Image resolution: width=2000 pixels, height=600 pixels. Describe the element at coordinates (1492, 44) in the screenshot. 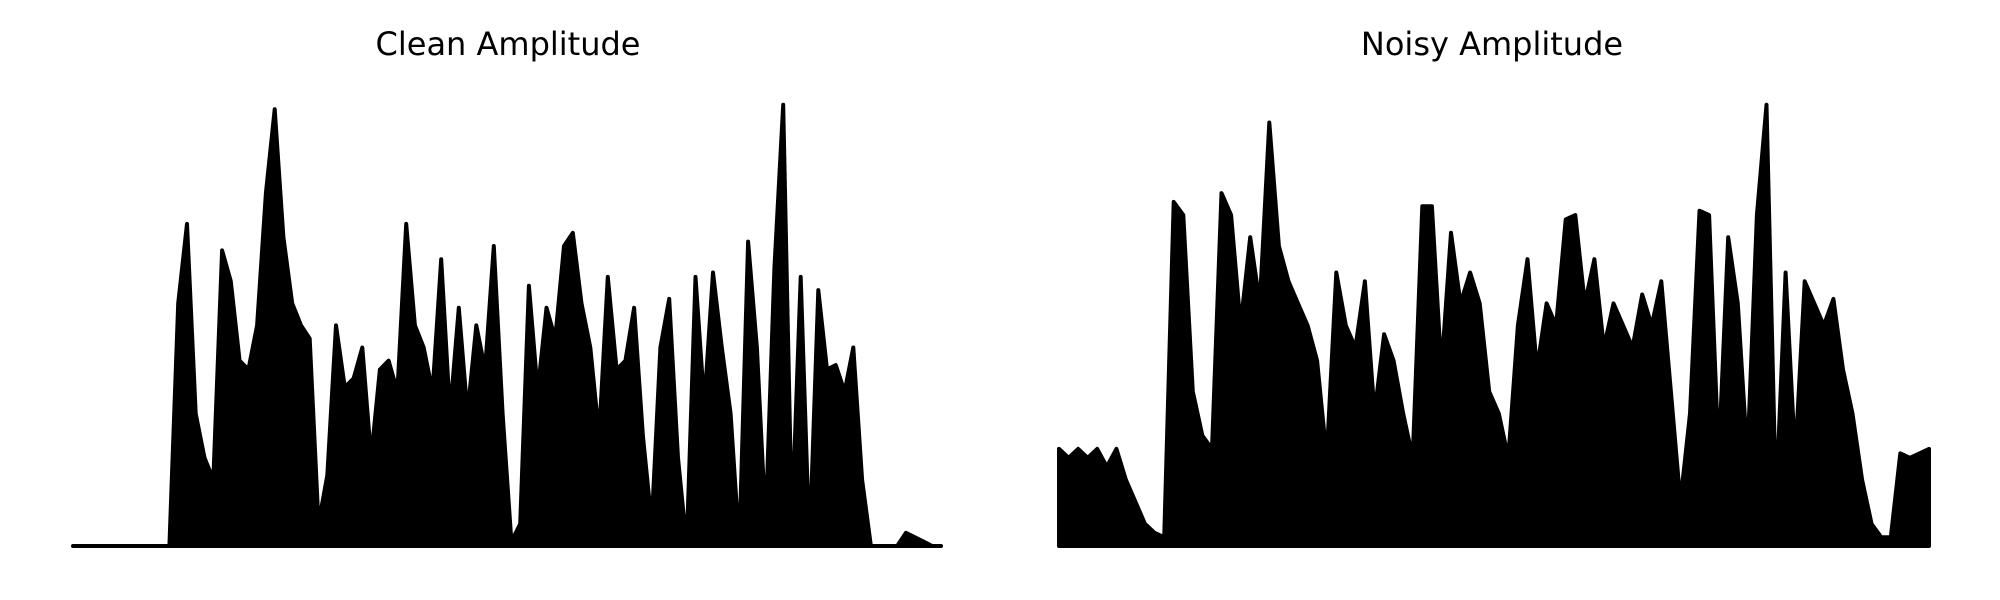

I see `chart-title: Noisy Amplitude` at that location.